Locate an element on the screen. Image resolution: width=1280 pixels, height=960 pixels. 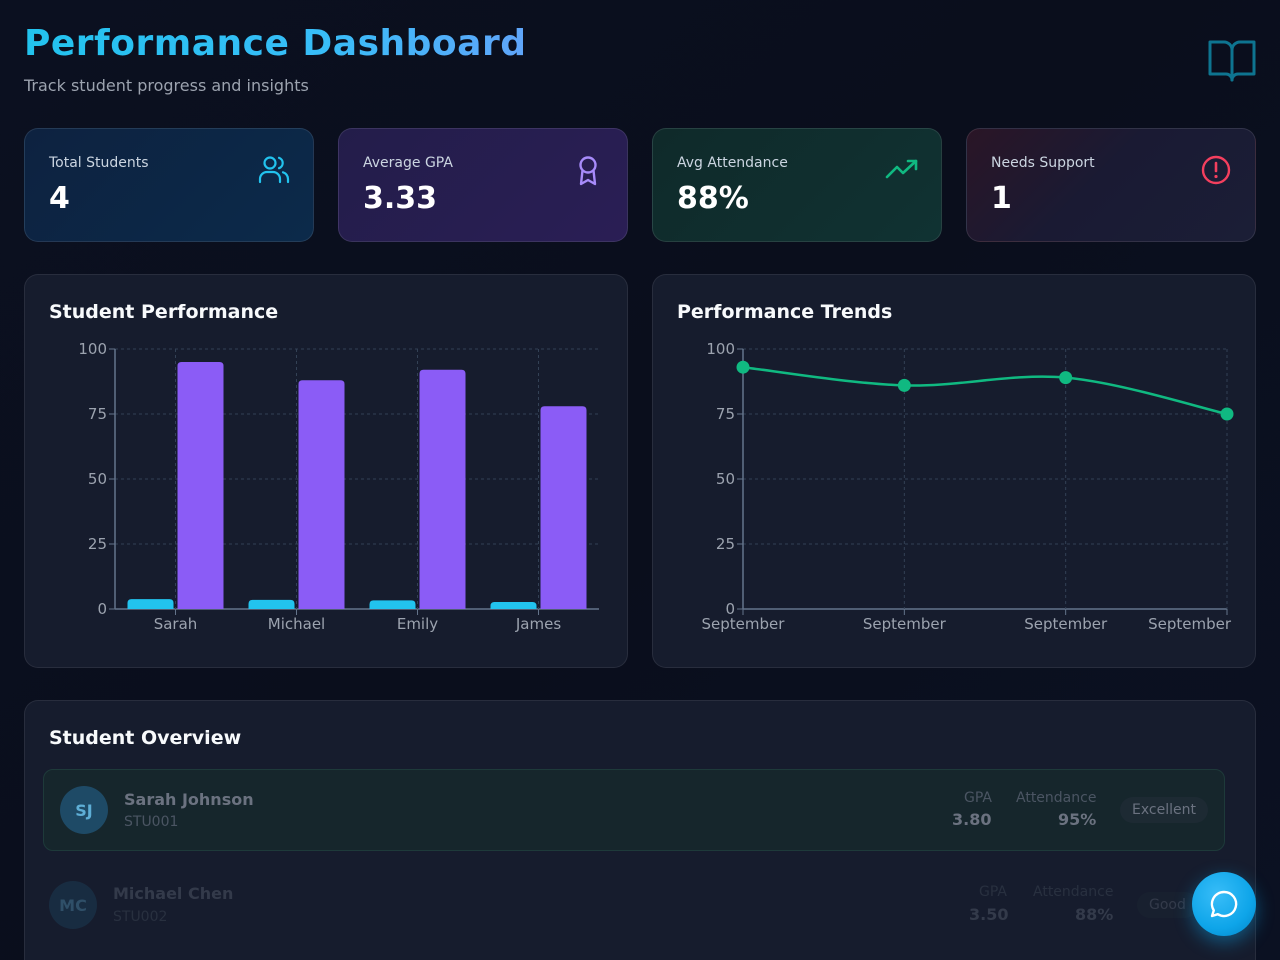
stat-card-needs-support: Needs Support 1 is located at coordinates (1111, 185).